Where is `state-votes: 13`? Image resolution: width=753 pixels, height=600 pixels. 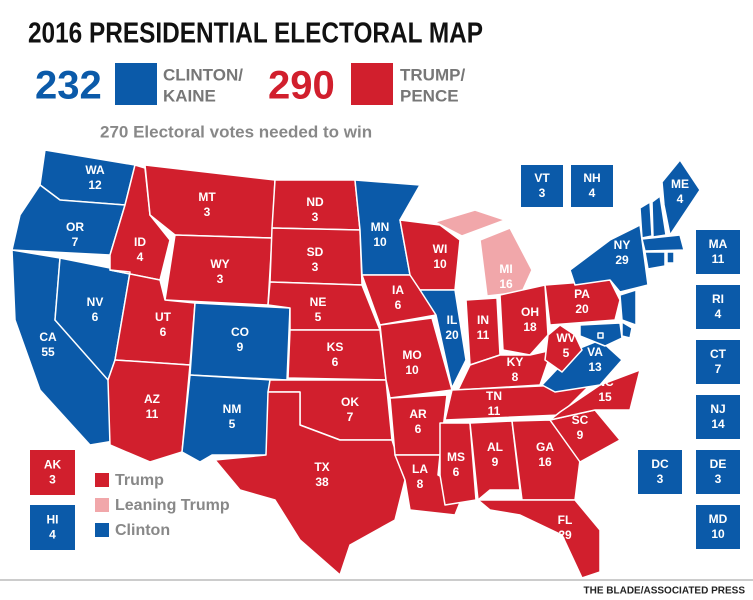 state-votes: 13 is located at coordinates (595, 367).